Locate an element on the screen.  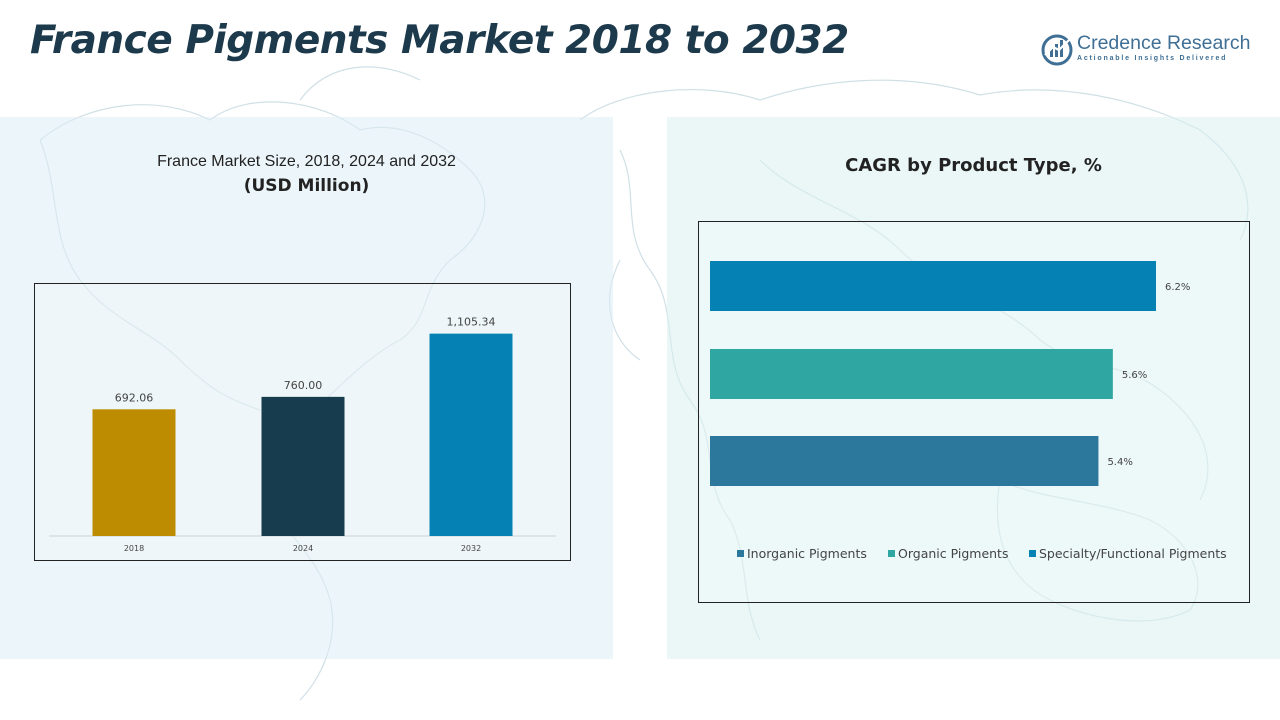
logo-tagline: Actionable Insights Delivered is located at coordinates (1152, 58).